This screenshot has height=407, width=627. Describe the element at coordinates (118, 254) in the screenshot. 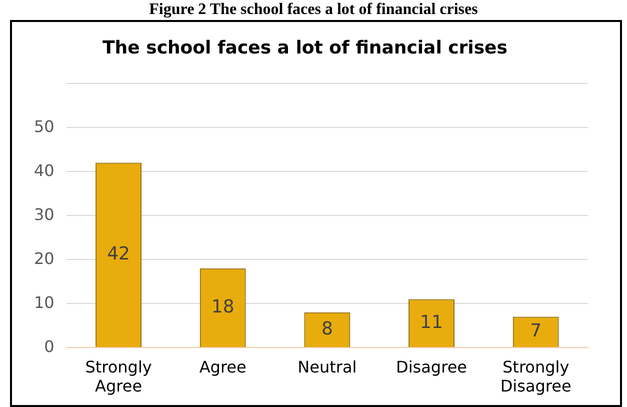

I see `data-label: 42` at that location.